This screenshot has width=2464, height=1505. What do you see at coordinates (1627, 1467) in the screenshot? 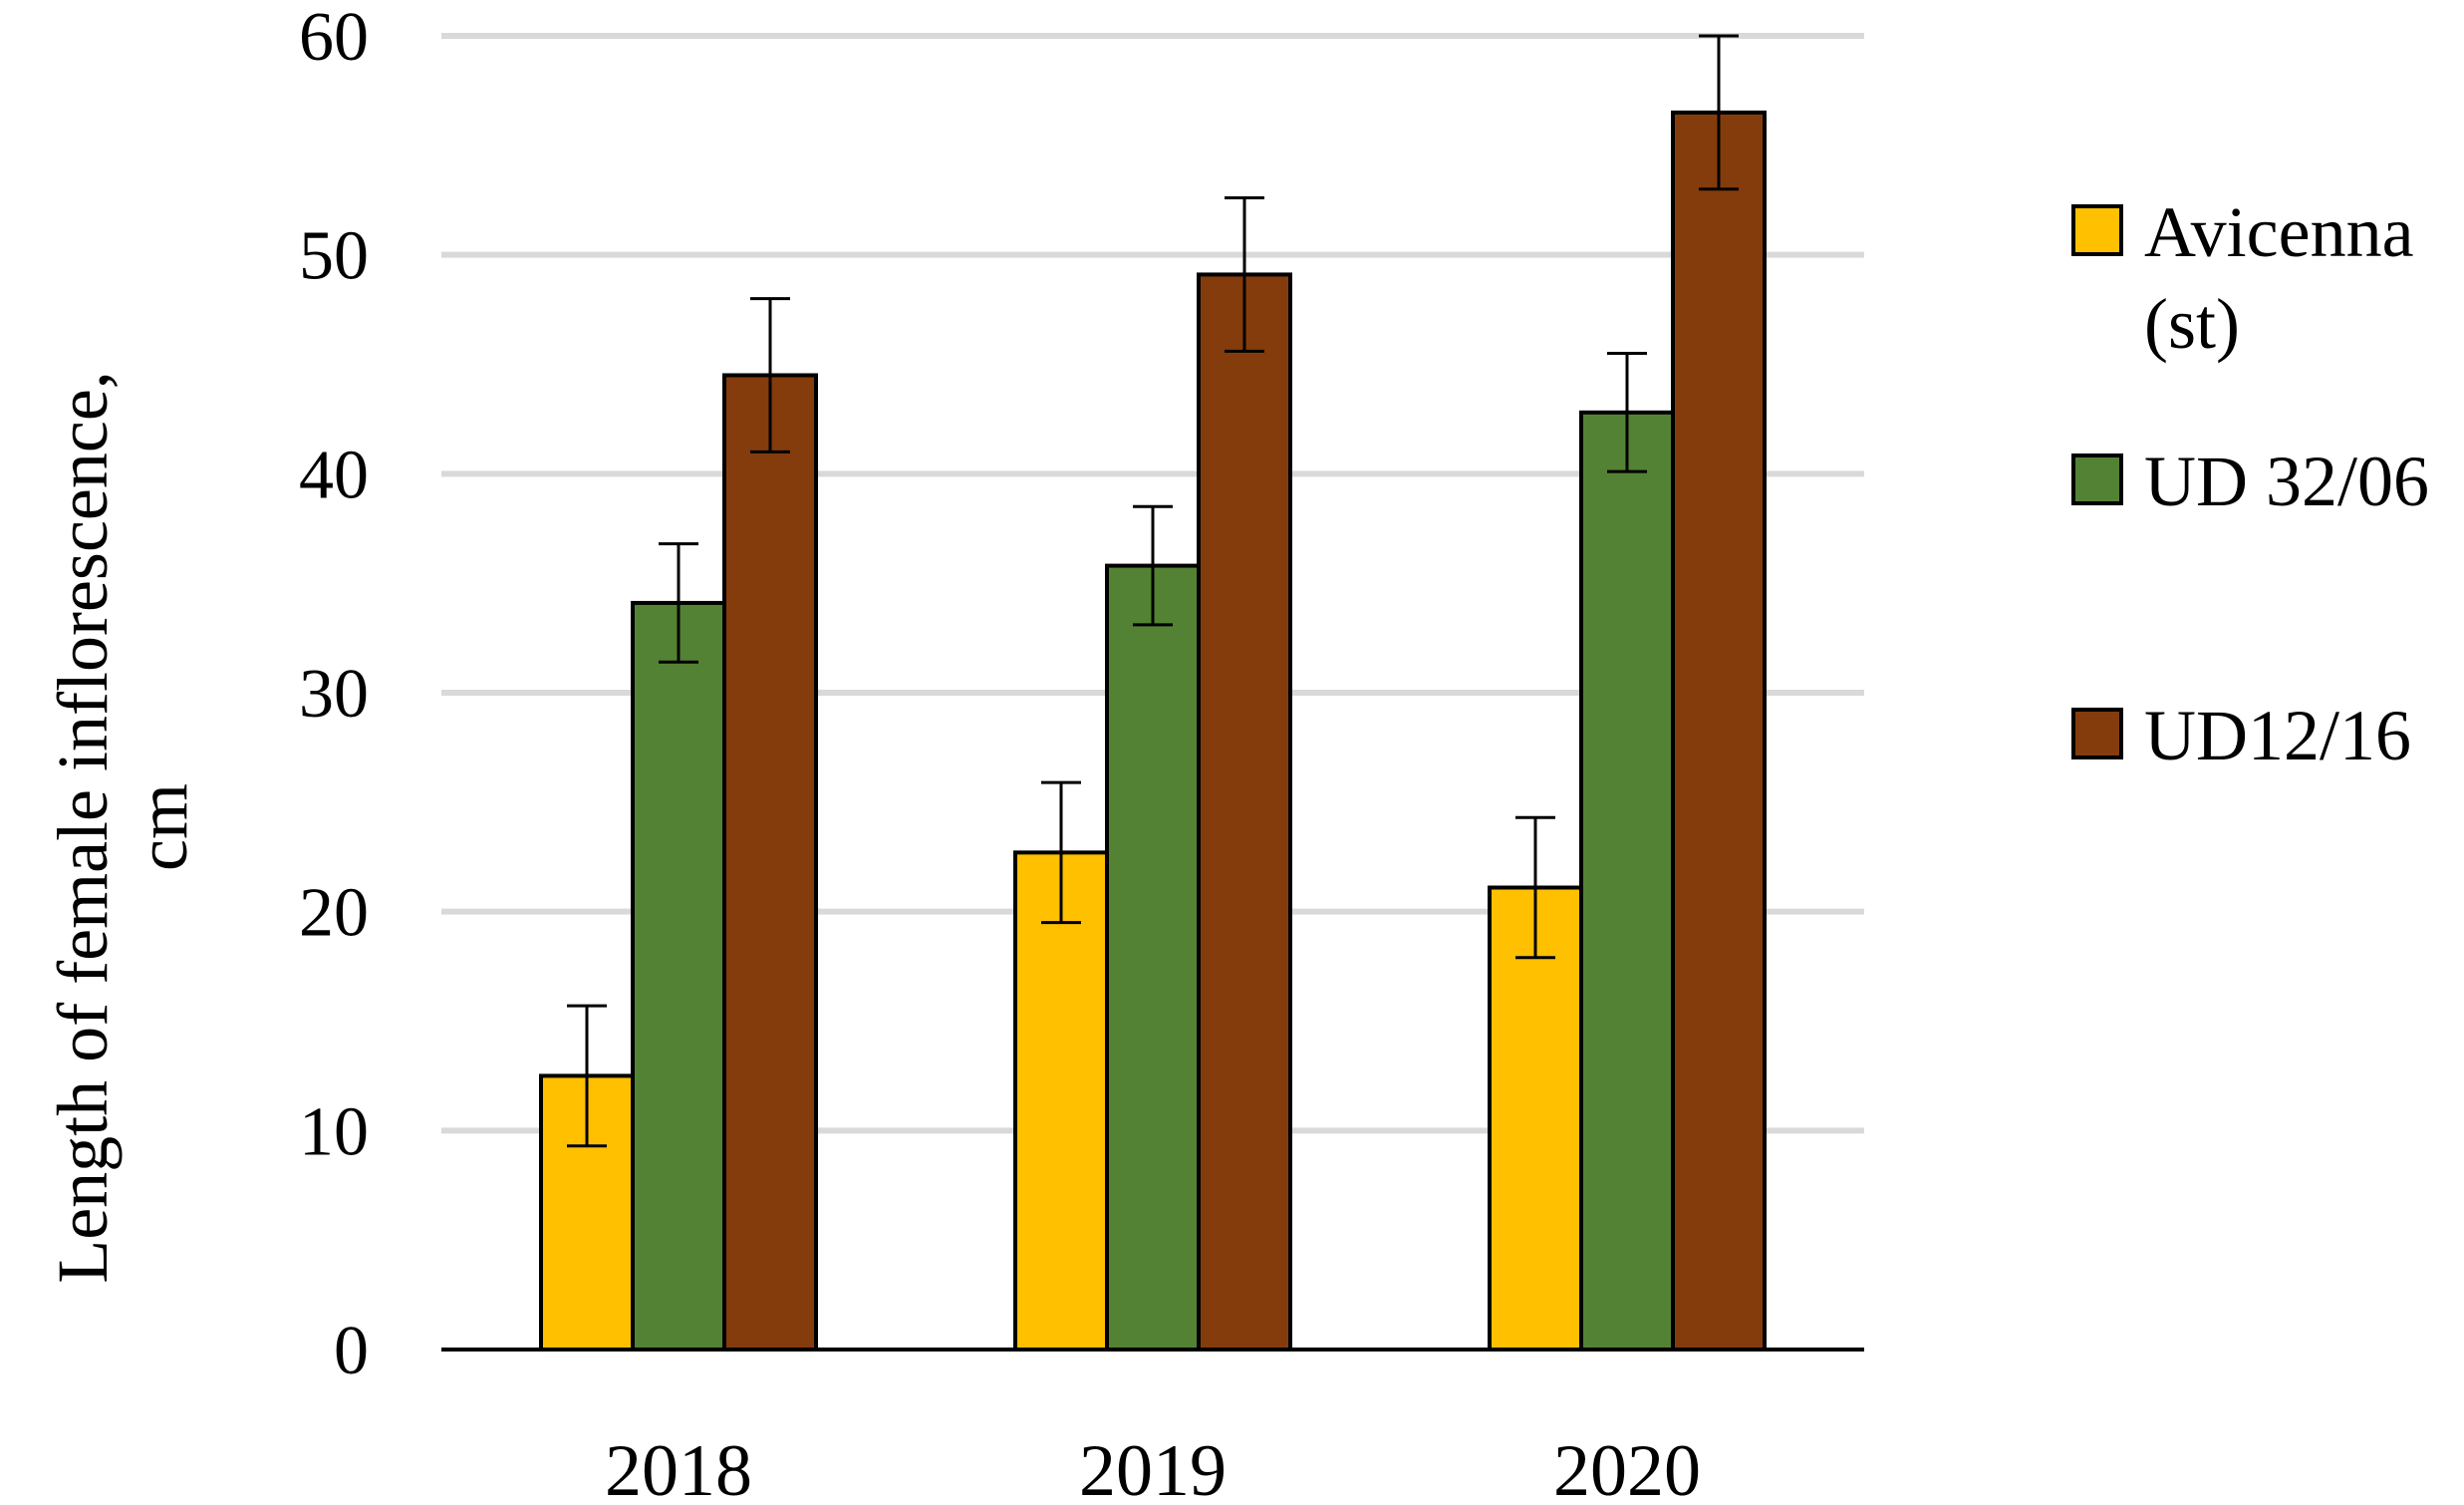
I see `x-tick-label: 2020` at bounding box center [1627, 1467].